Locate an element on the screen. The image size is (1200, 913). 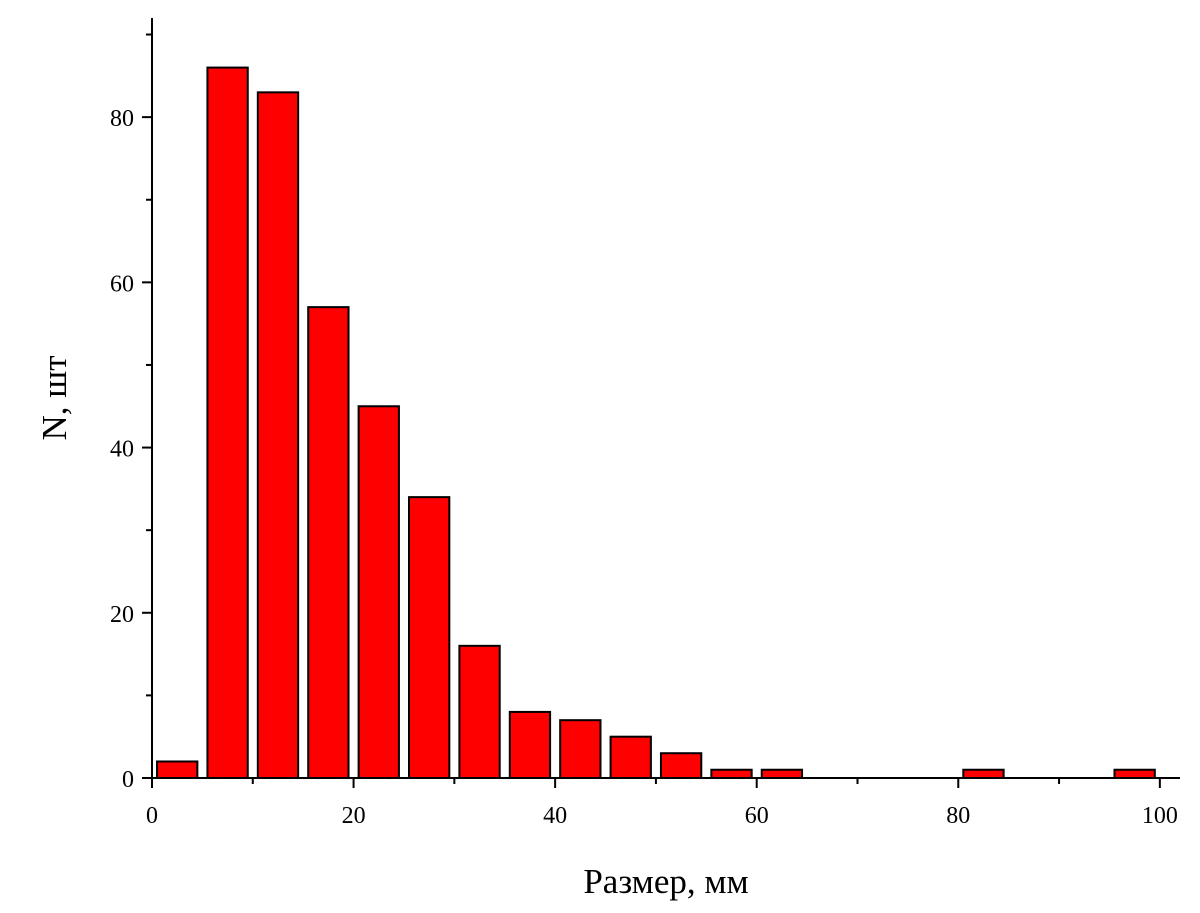
x-tick-label: 40 is located at coordinates (555, 816).